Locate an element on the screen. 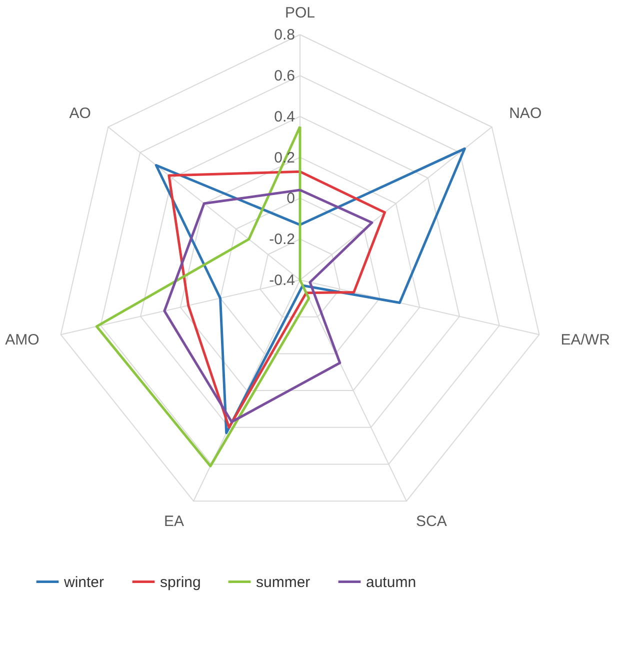 The image size is (642, 645). legend-label: summer is located at coordinates (283, 582).